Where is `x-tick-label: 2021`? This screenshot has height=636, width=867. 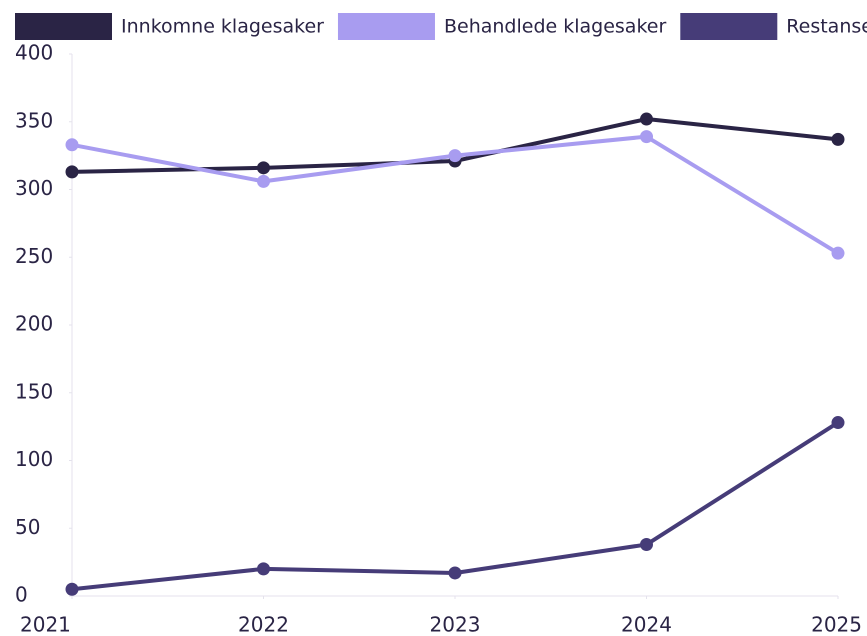 x-tick-label: 2021 is located at coordinates (45, 624).